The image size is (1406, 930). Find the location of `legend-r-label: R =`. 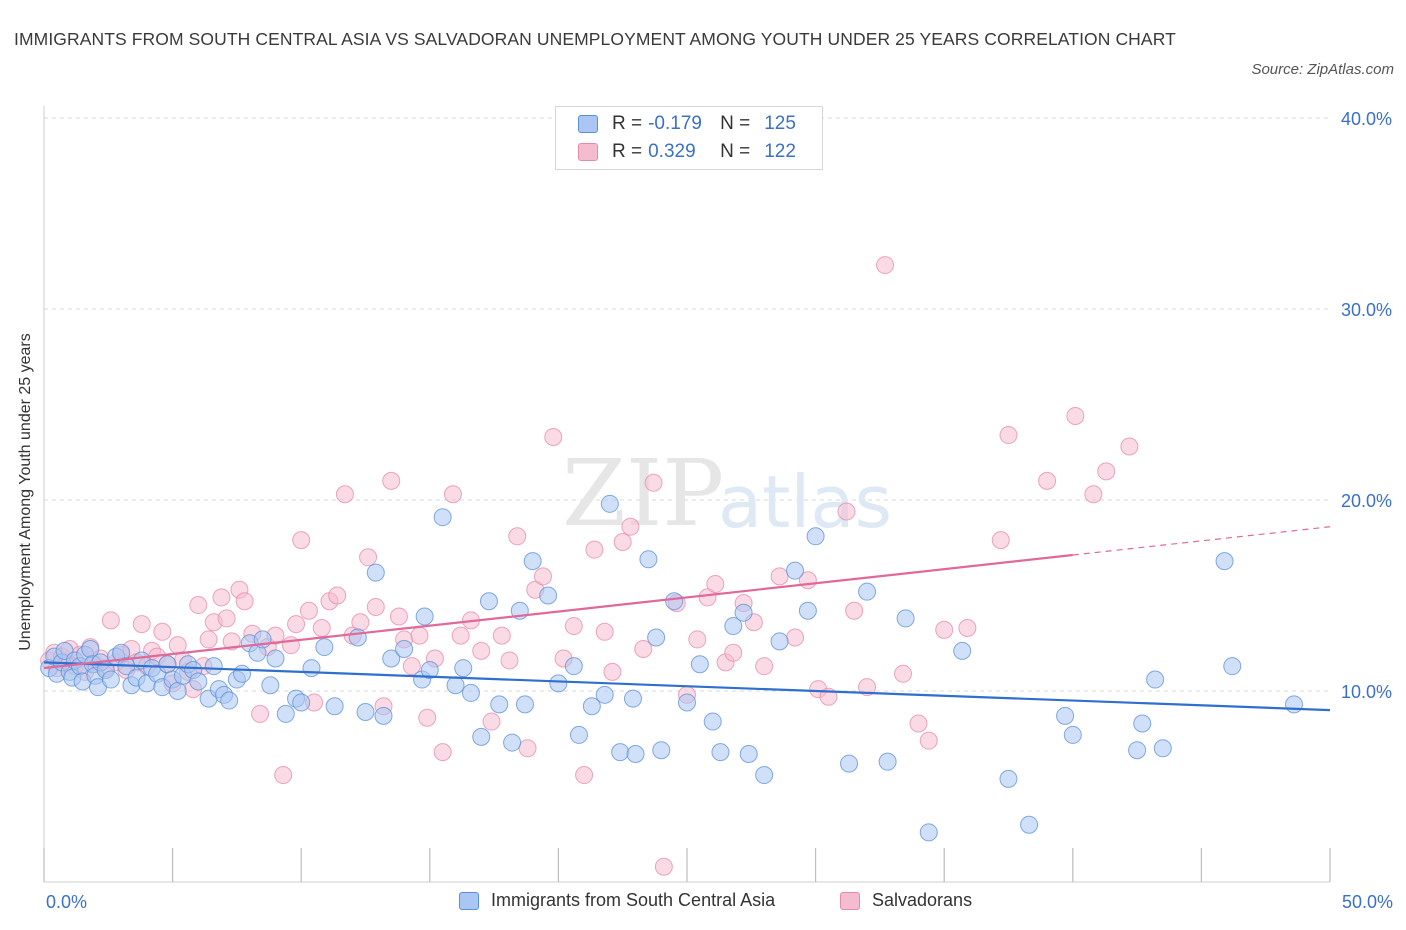

legend-r-label: R = is located at coordinates (627, 151).